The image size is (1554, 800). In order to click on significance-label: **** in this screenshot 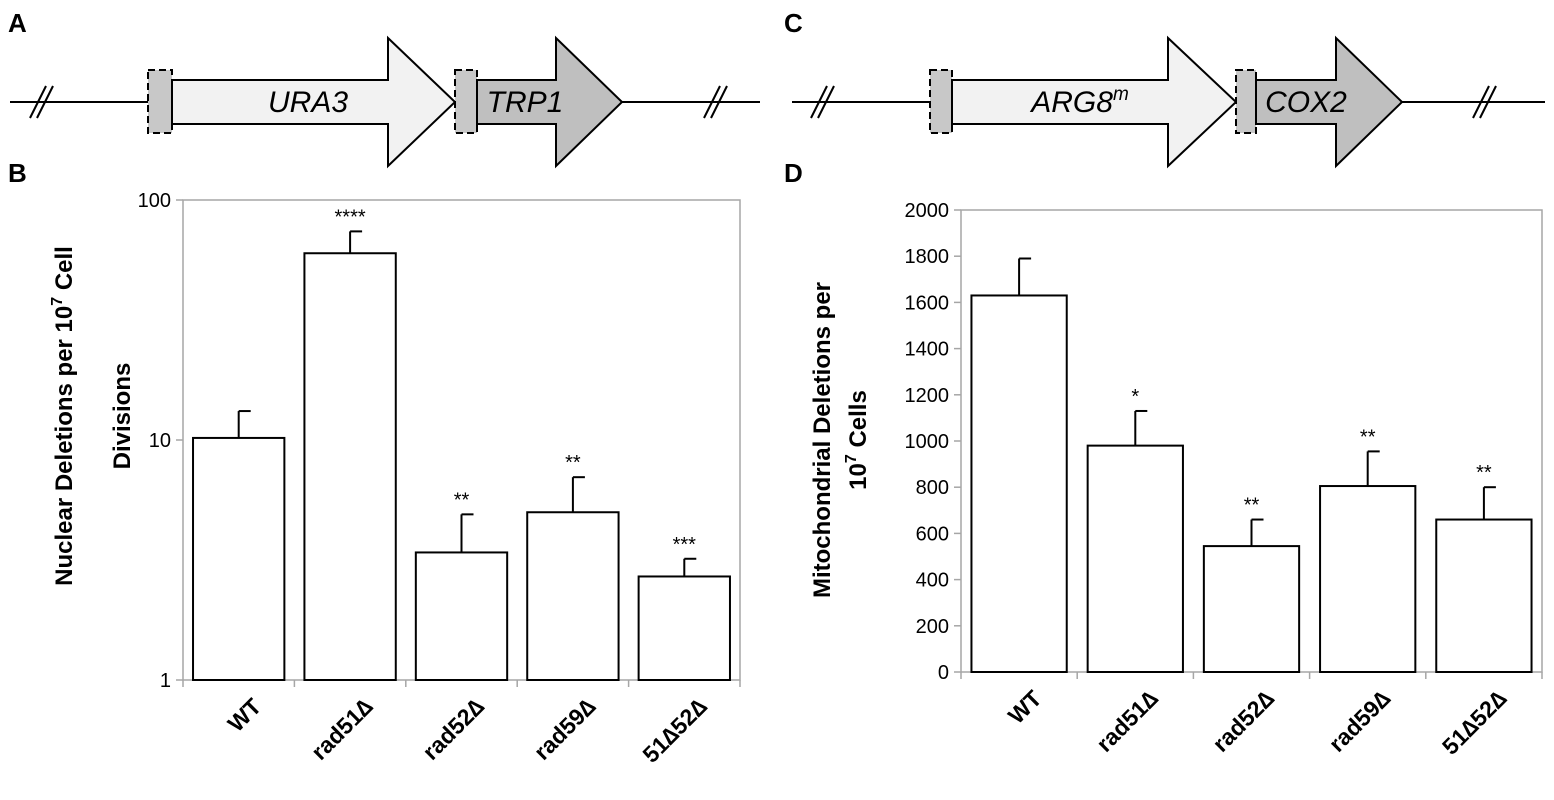, I will do `click(350, 217)`.